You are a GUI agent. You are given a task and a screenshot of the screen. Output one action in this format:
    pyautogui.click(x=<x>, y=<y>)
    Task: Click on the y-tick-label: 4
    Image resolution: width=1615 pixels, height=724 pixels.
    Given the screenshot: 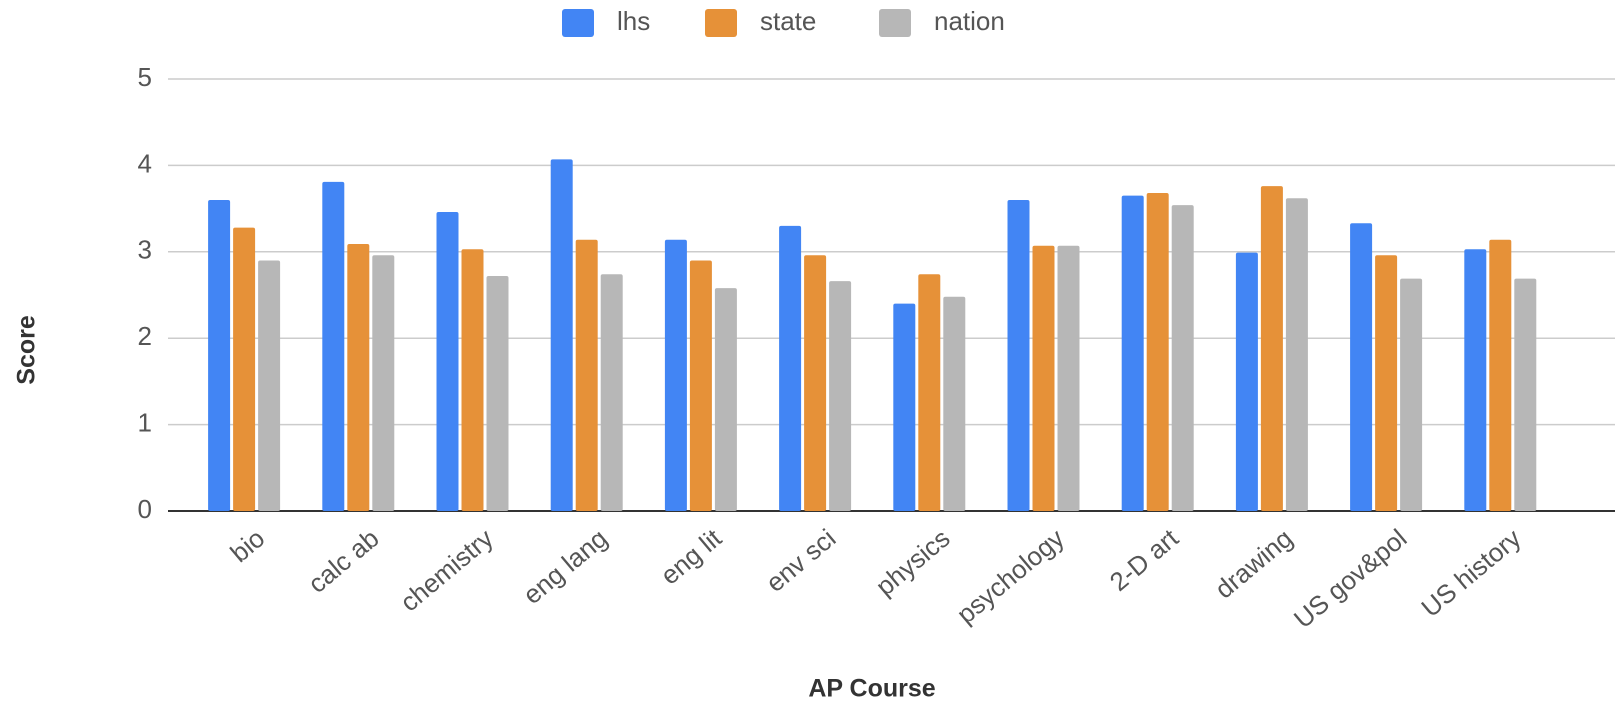 What is the action you would take?
    pyautogui.click(x=145, y=163)
    